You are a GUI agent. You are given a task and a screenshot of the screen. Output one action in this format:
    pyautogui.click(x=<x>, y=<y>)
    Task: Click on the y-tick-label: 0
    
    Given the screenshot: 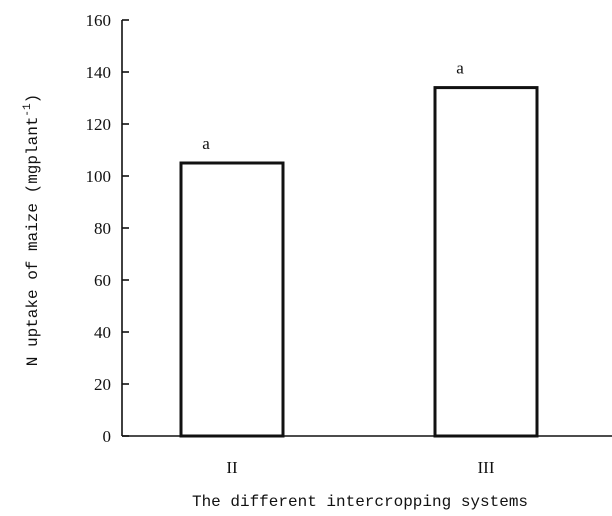 What is the action you would take?
    pyautogui.click(x=107, y=436)
    